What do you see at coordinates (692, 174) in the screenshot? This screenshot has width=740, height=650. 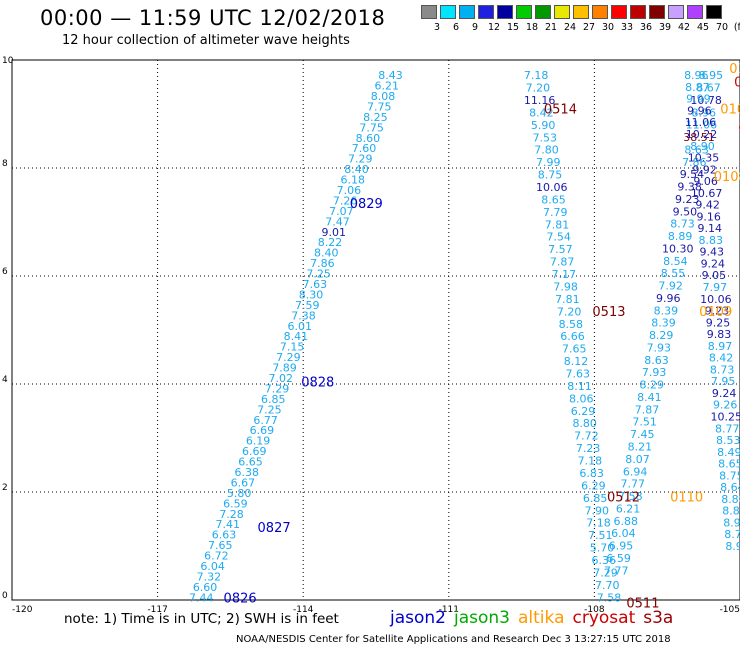 I see `swh-value: 9.54` at bounding box center [692, 174].